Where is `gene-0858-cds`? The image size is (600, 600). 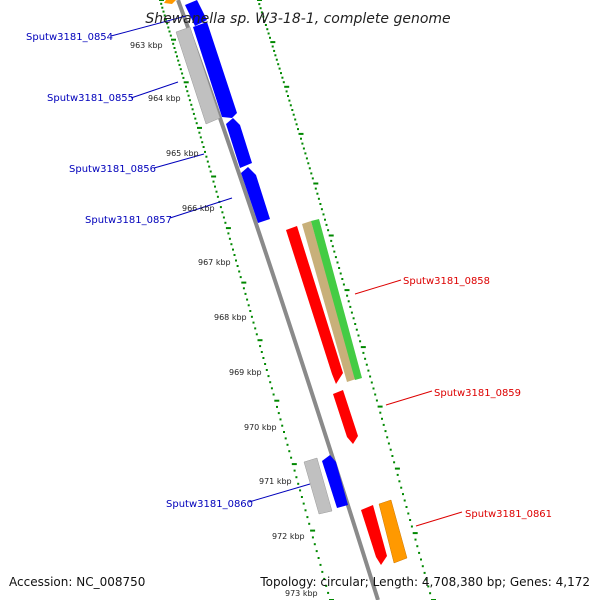
gene-0858-cds is located at coordinates (314, 305).